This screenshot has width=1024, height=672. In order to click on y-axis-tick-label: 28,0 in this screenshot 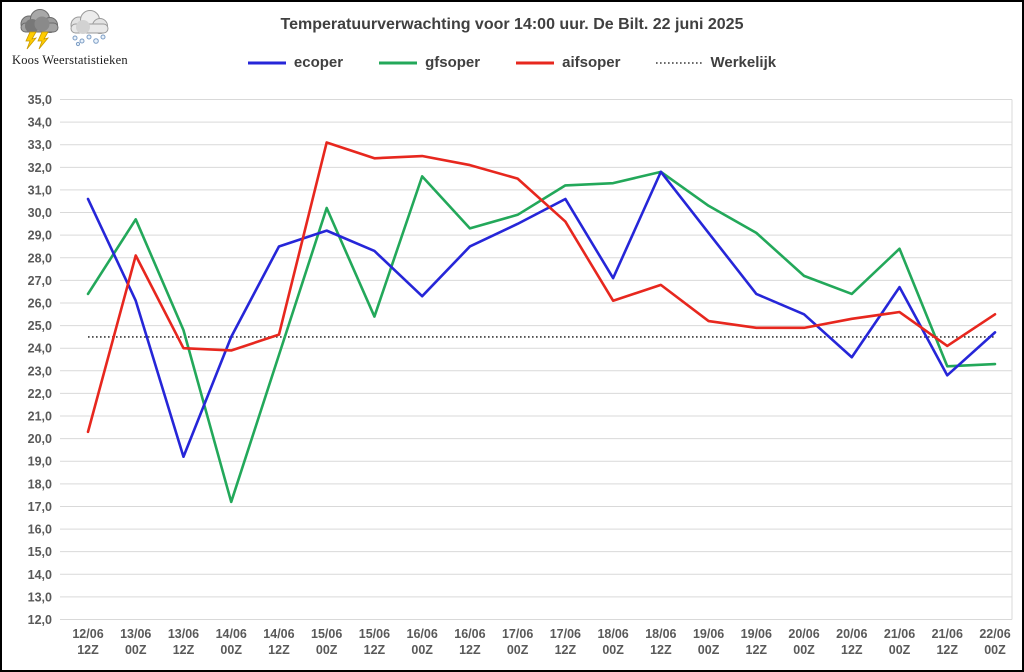, I will do `click(40, 258)`.